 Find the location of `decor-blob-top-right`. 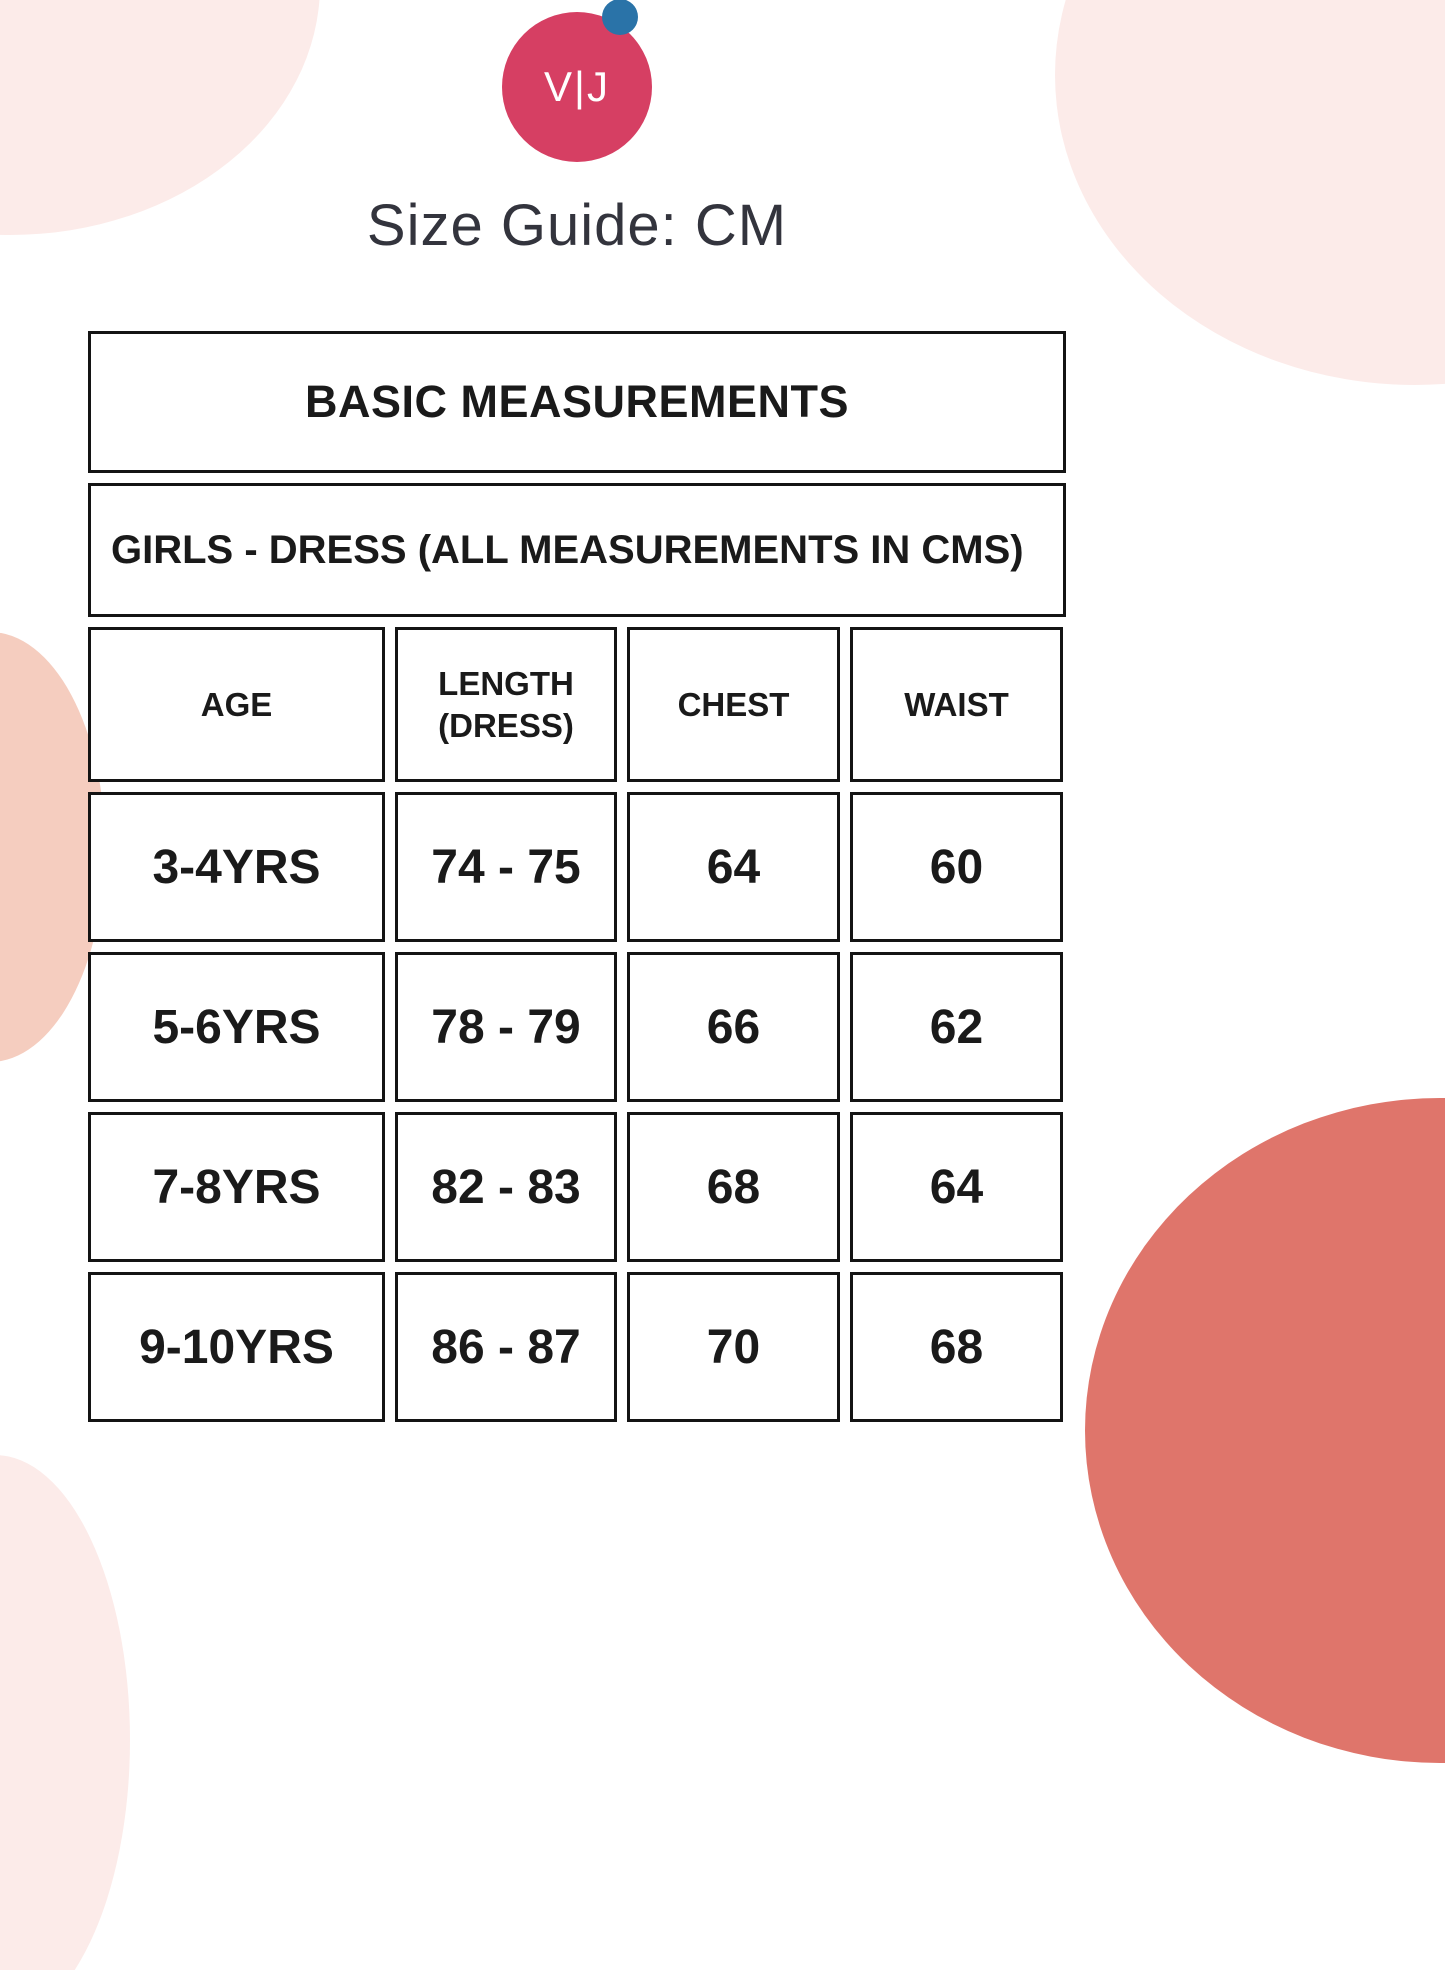

decor-blob-top-right is located at coordinates (1250, 192).